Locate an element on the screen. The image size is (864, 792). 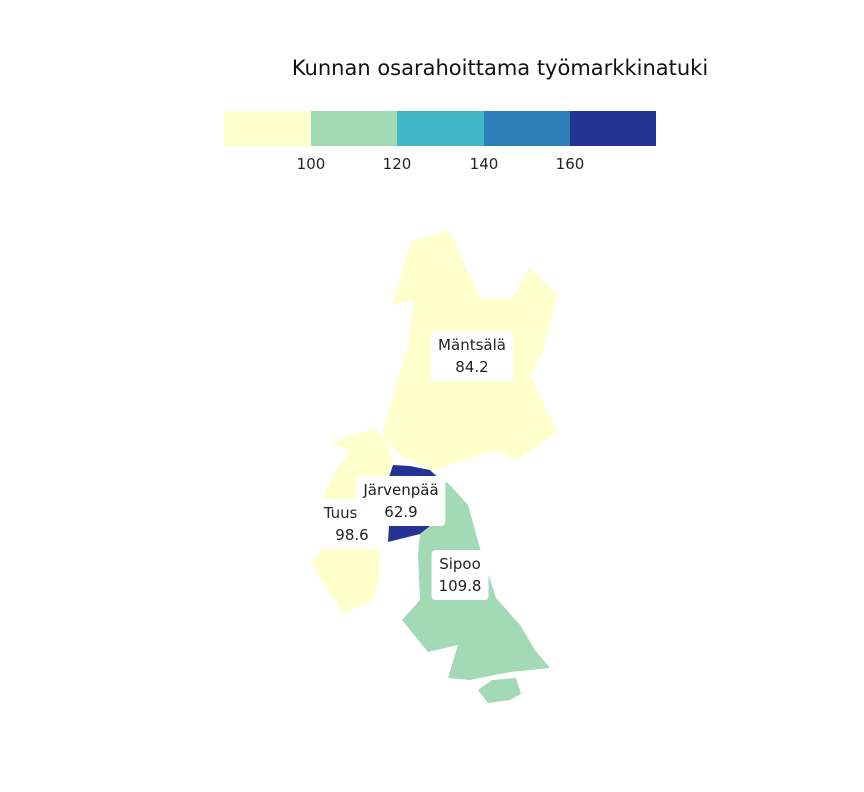
region-value: 84.2 is located at coordinates (472, 367).